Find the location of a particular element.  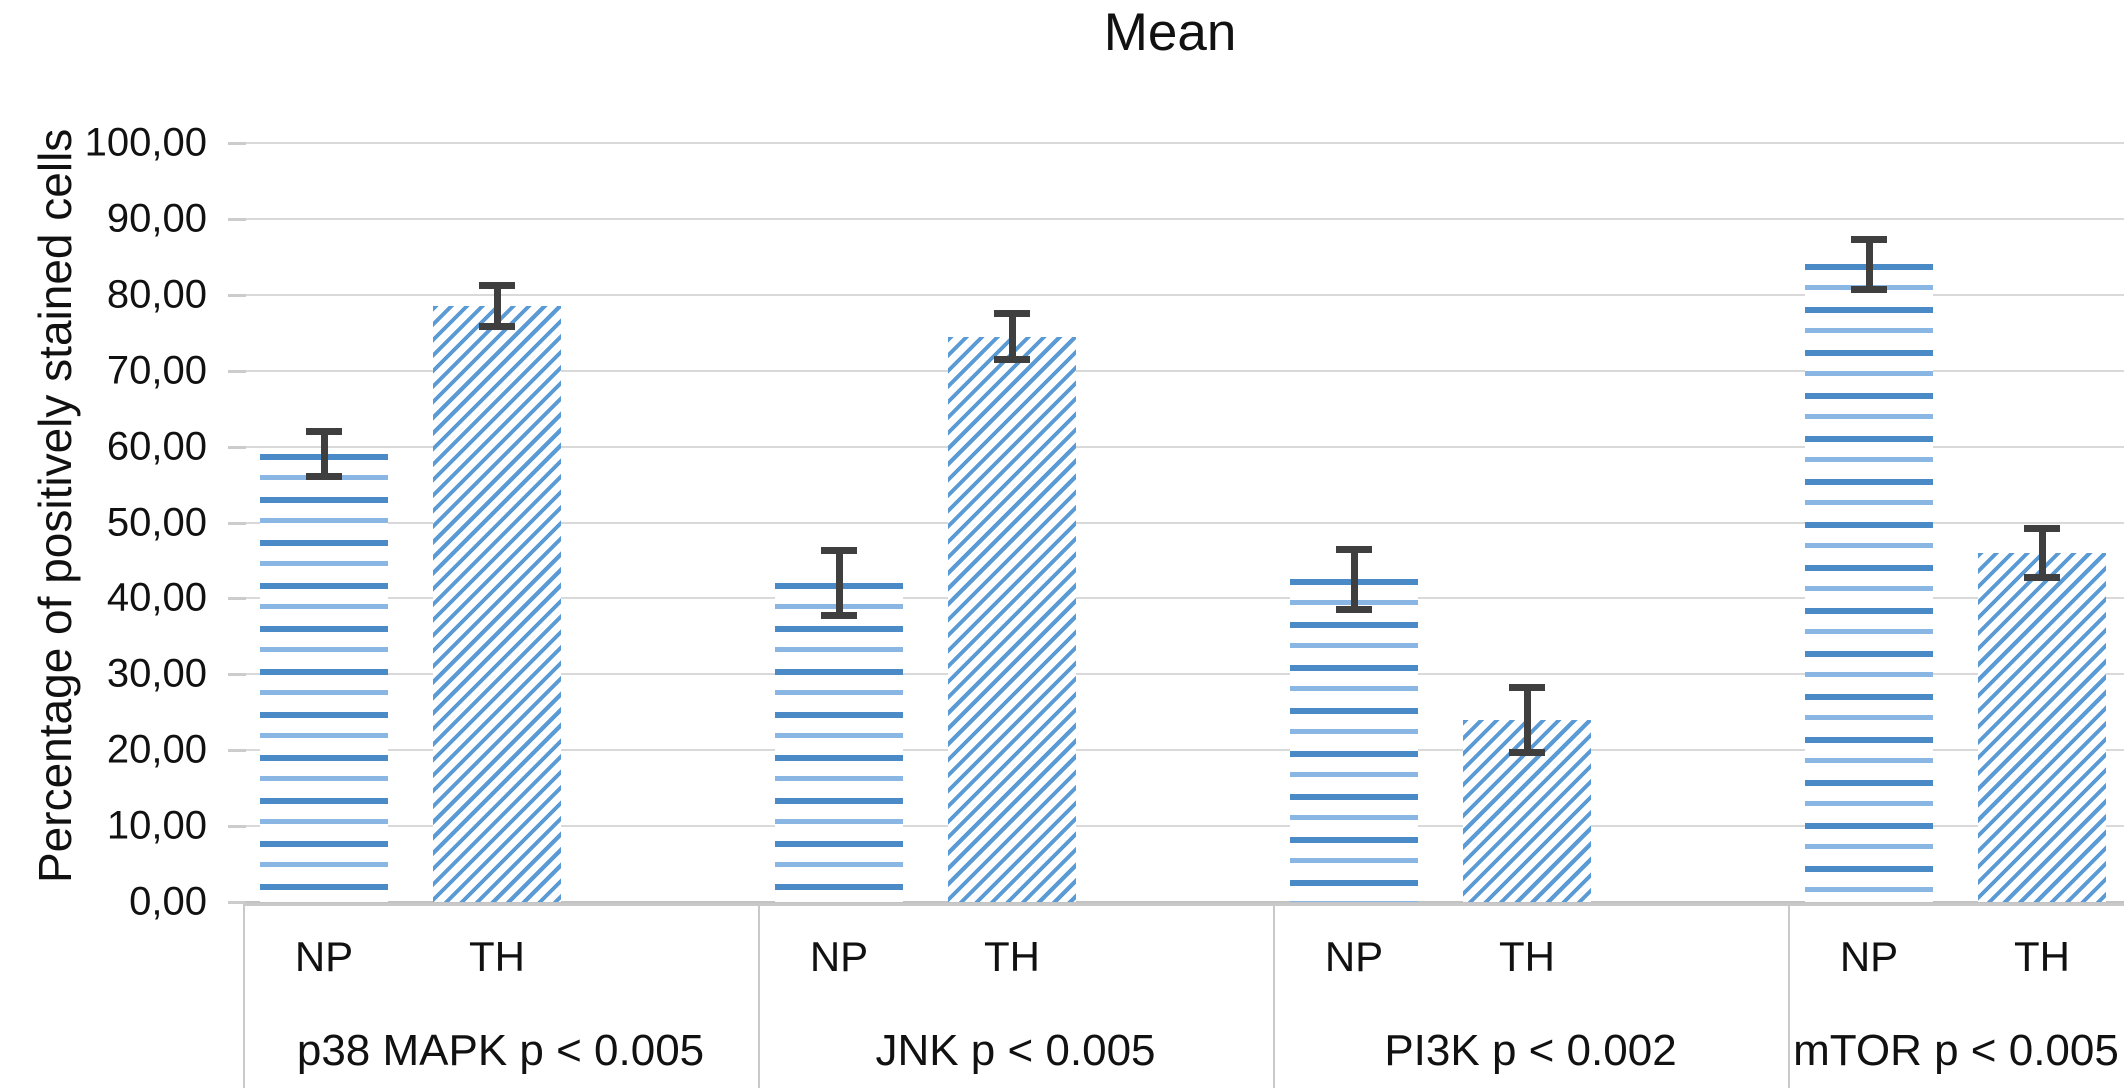

y-tick-label-30: 30,00 is located at coordinates (156, 673).